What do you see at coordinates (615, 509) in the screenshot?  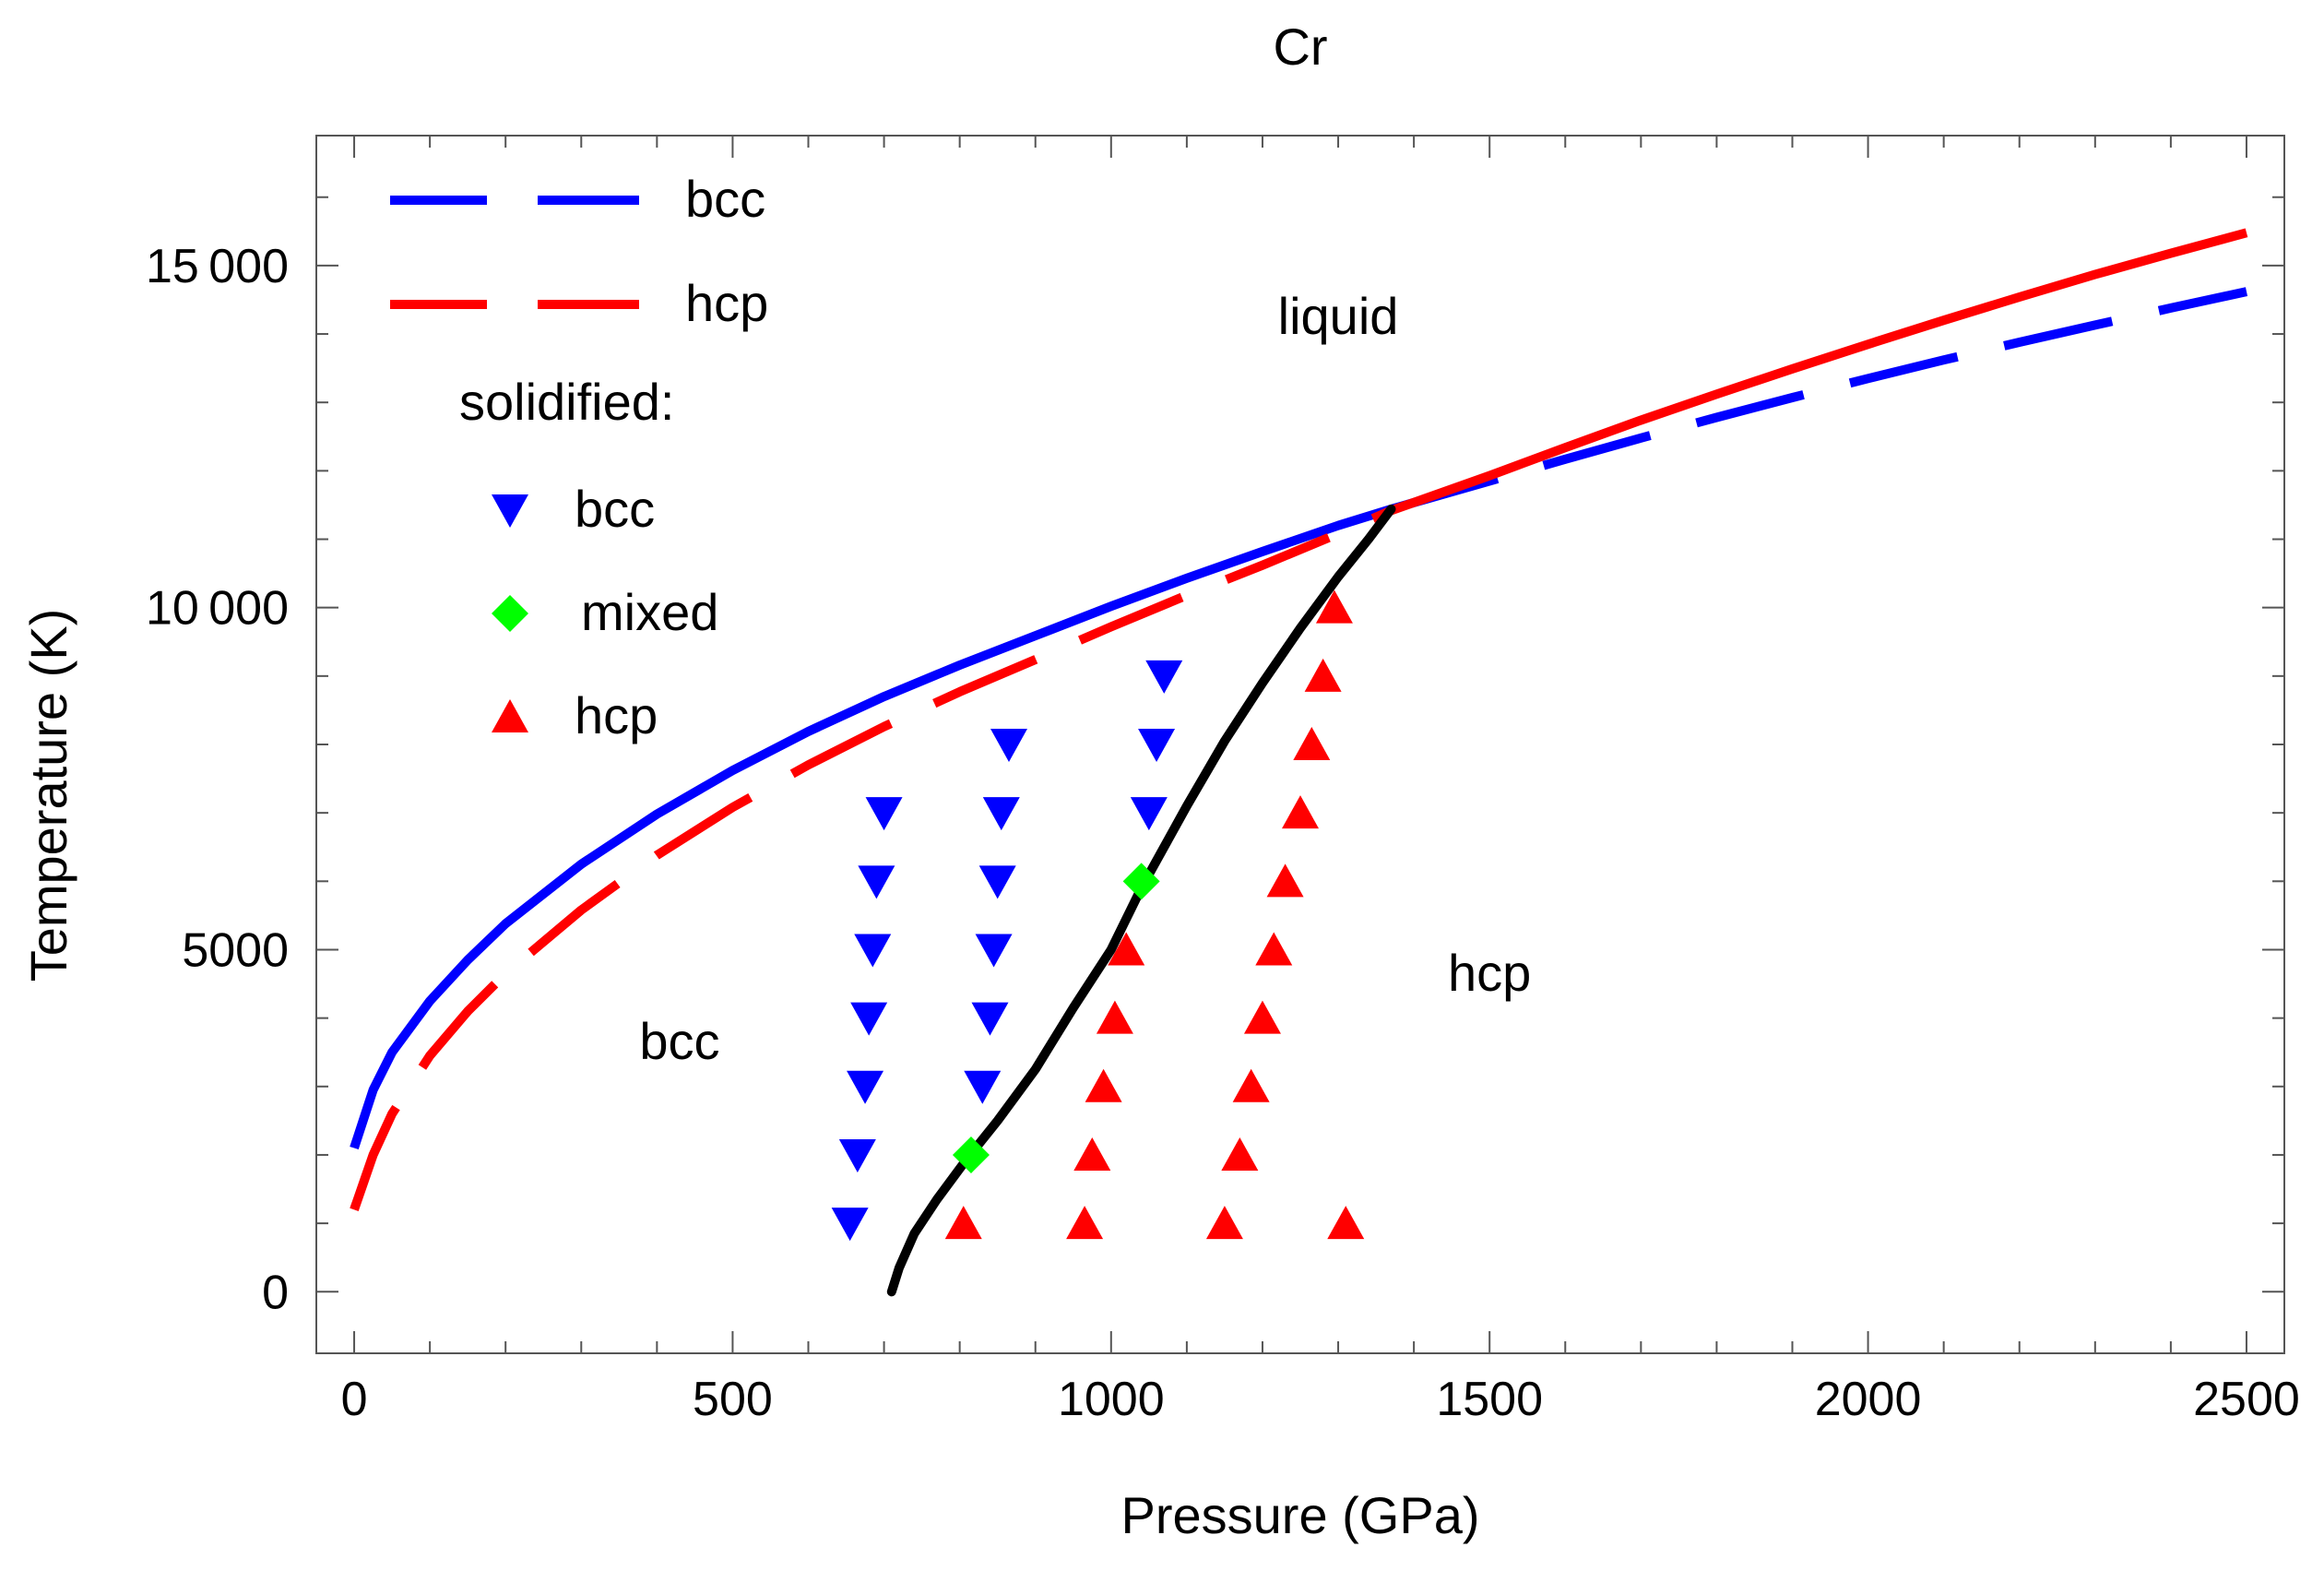 I see `legend-marker-label-bcc: bcc` at bounding box center [615, 509].